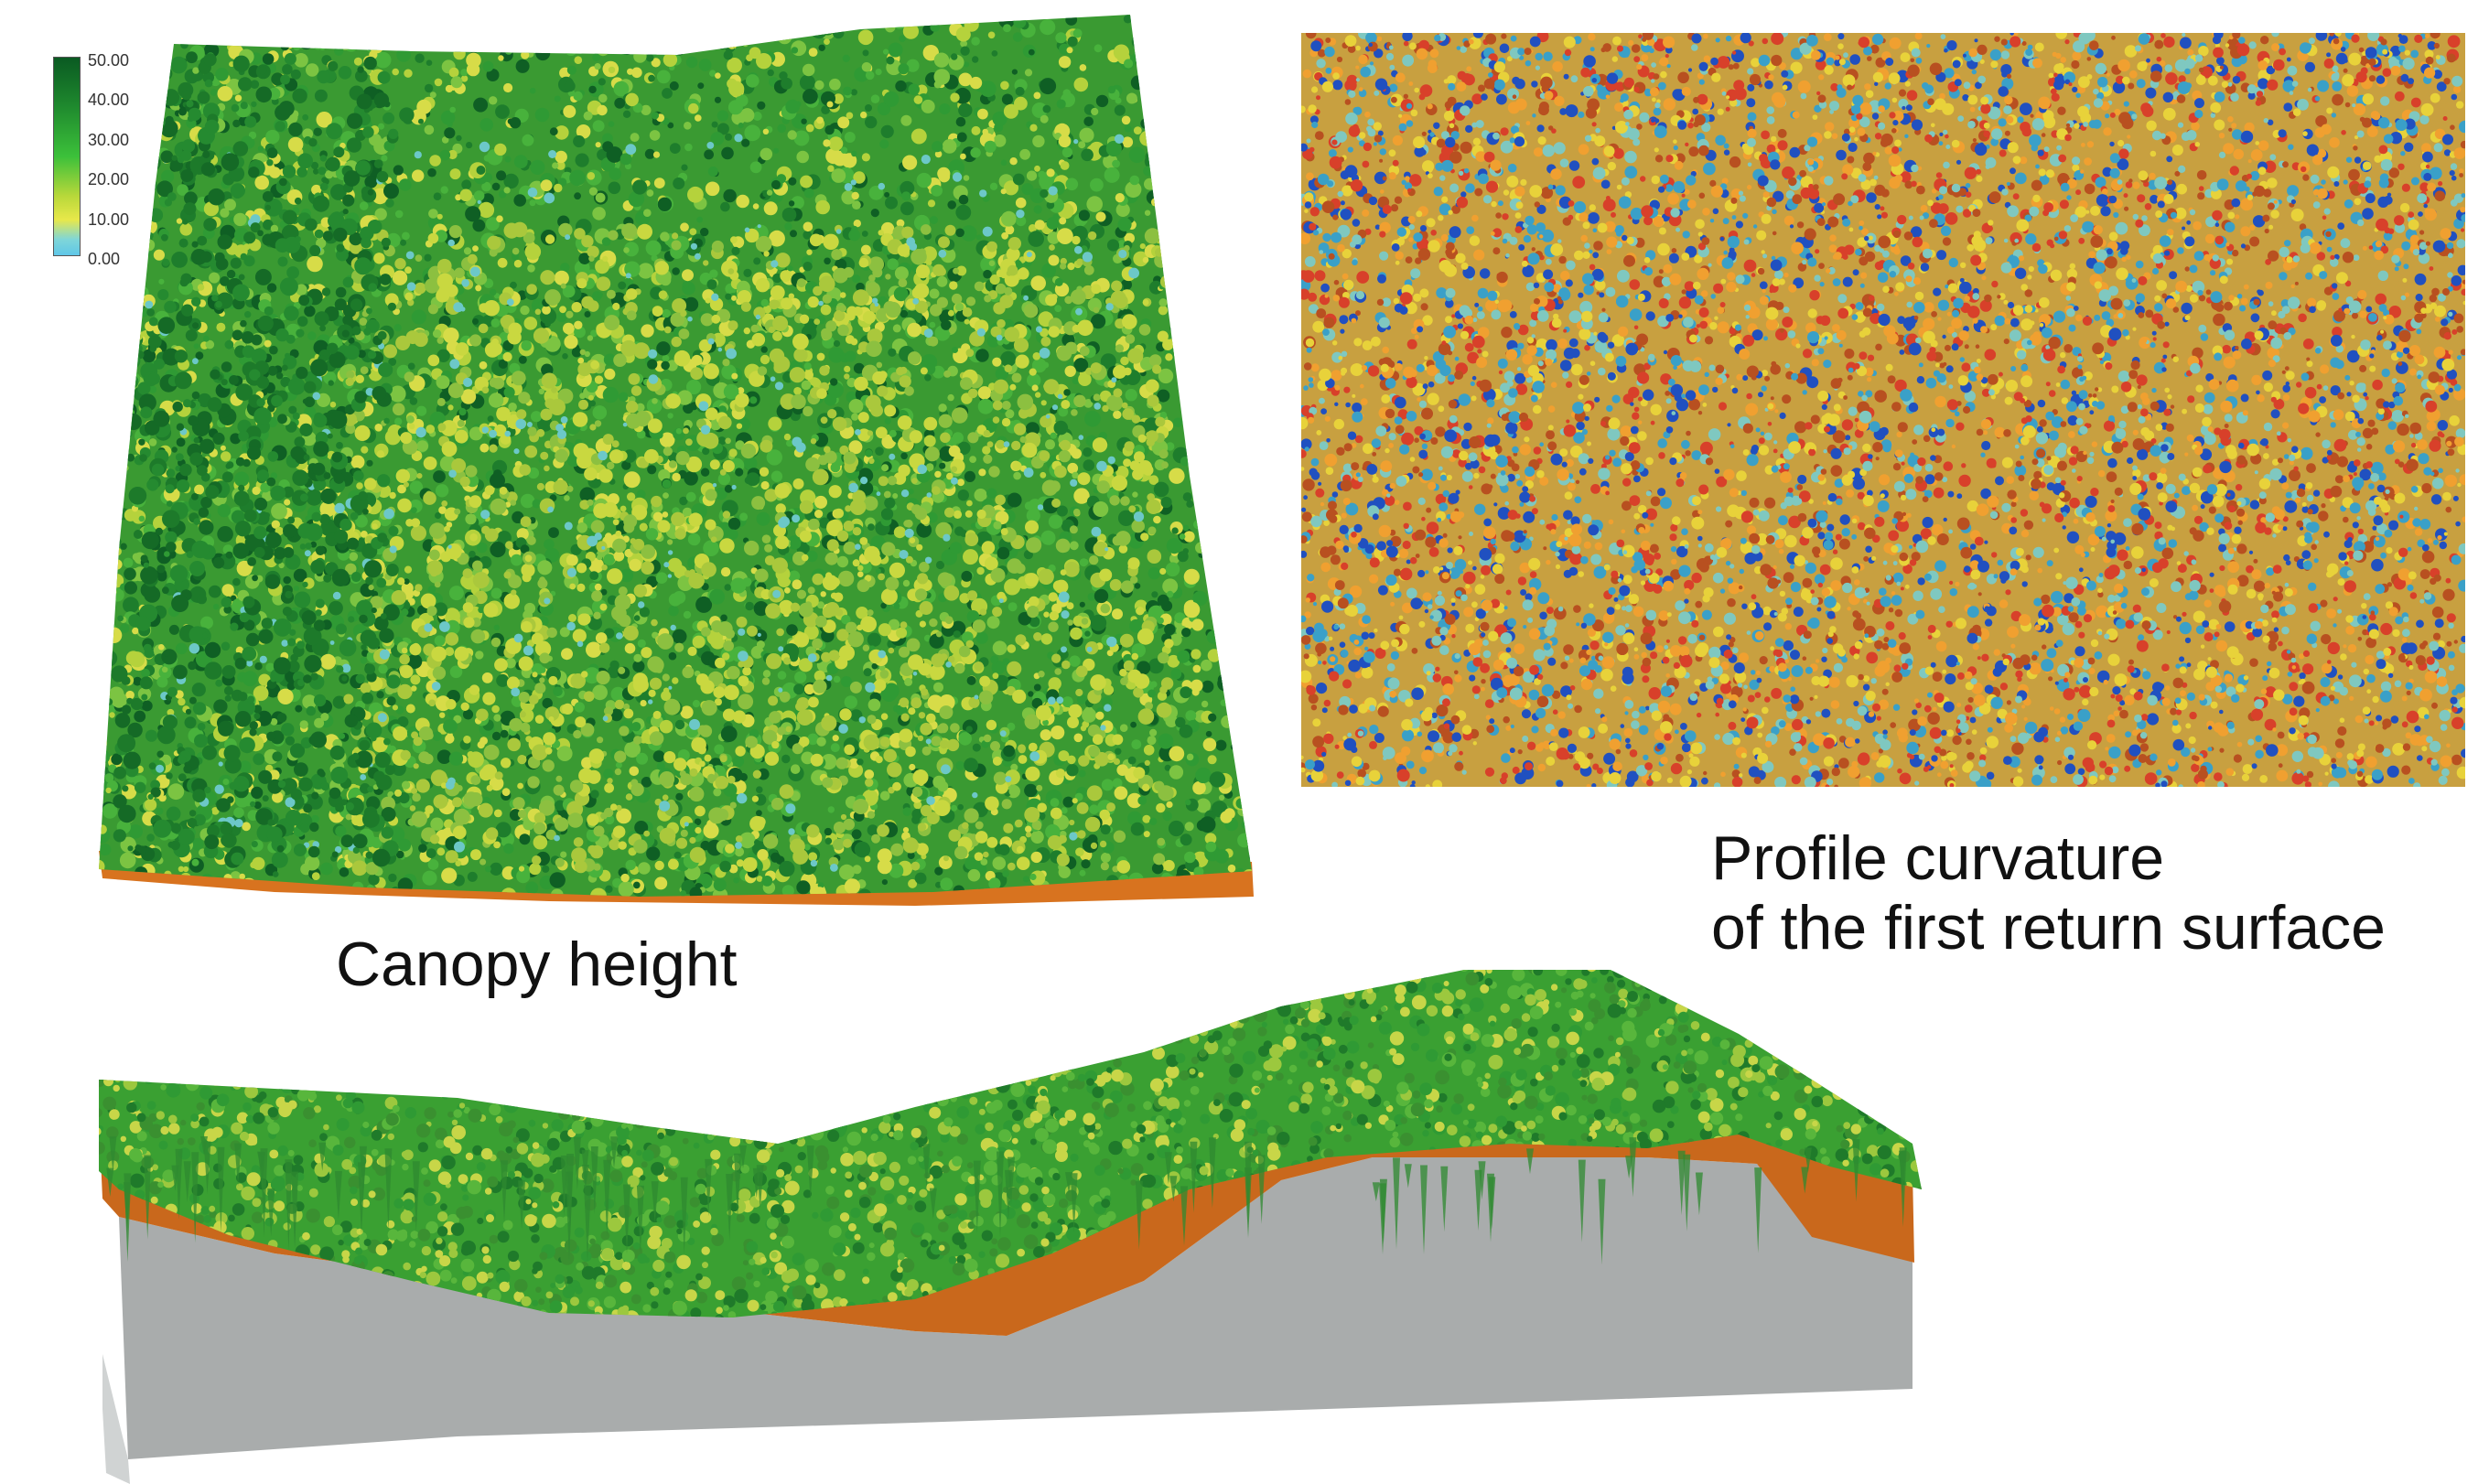  What do you see at coordinates (2048, 927) in the screenshot?
I see `profile-curvature-caption-line2: of the first return surface` at bounding box center [2048, 927].